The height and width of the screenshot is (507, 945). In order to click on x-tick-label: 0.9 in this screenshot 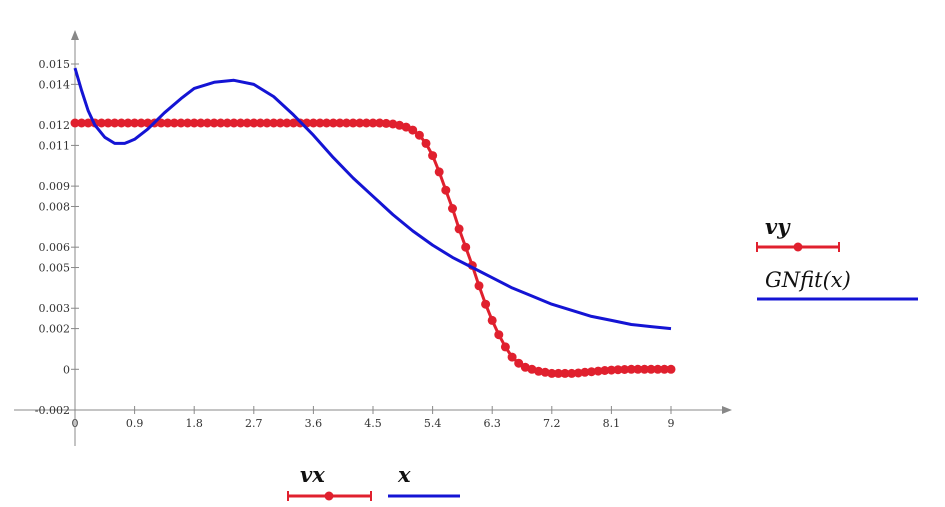, I will do `click(135, 423)`.